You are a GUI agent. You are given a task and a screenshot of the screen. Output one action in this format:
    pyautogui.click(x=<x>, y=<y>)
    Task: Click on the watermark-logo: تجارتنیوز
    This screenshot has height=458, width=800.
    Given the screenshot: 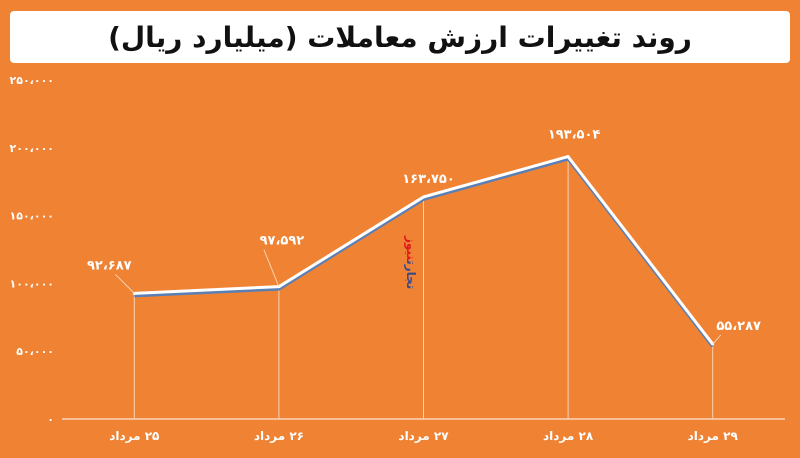 What is the action you would take?
    pyautogui.click(x=411, y=262)
    